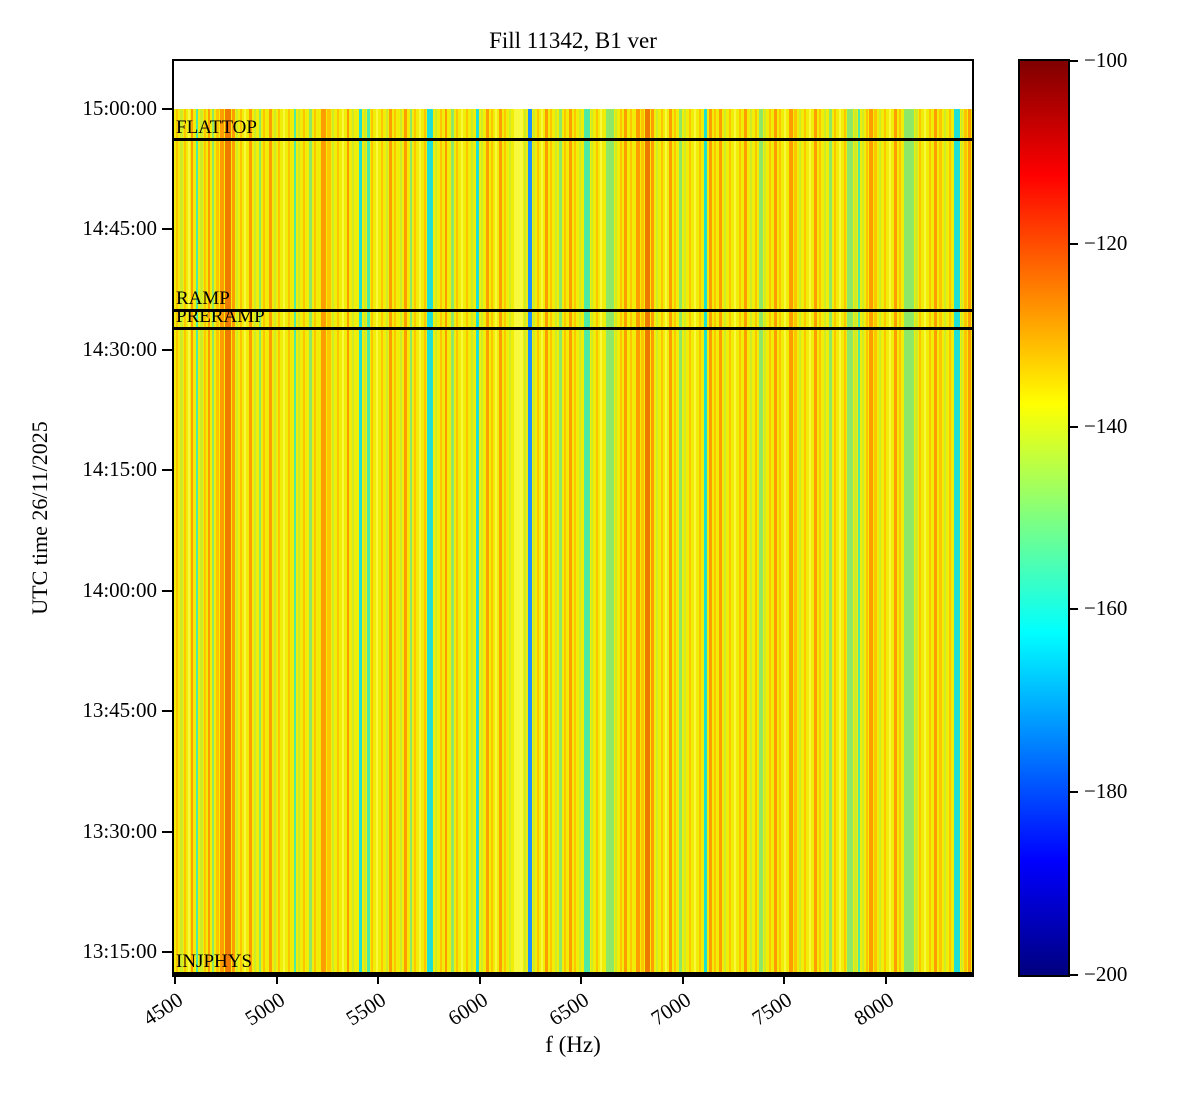 Image resolution: width=1200 pixels, height=1100 pixels. I want to click on event-label-injphys: INJPHYS, so click(214, 961).